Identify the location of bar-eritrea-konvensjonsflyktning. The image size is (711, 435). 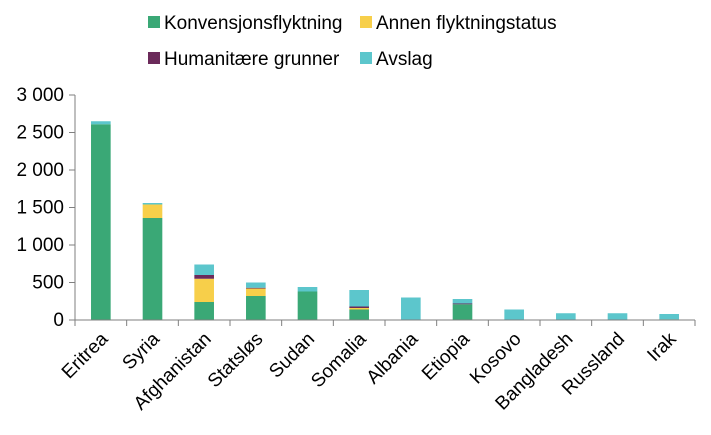
(101, 222).